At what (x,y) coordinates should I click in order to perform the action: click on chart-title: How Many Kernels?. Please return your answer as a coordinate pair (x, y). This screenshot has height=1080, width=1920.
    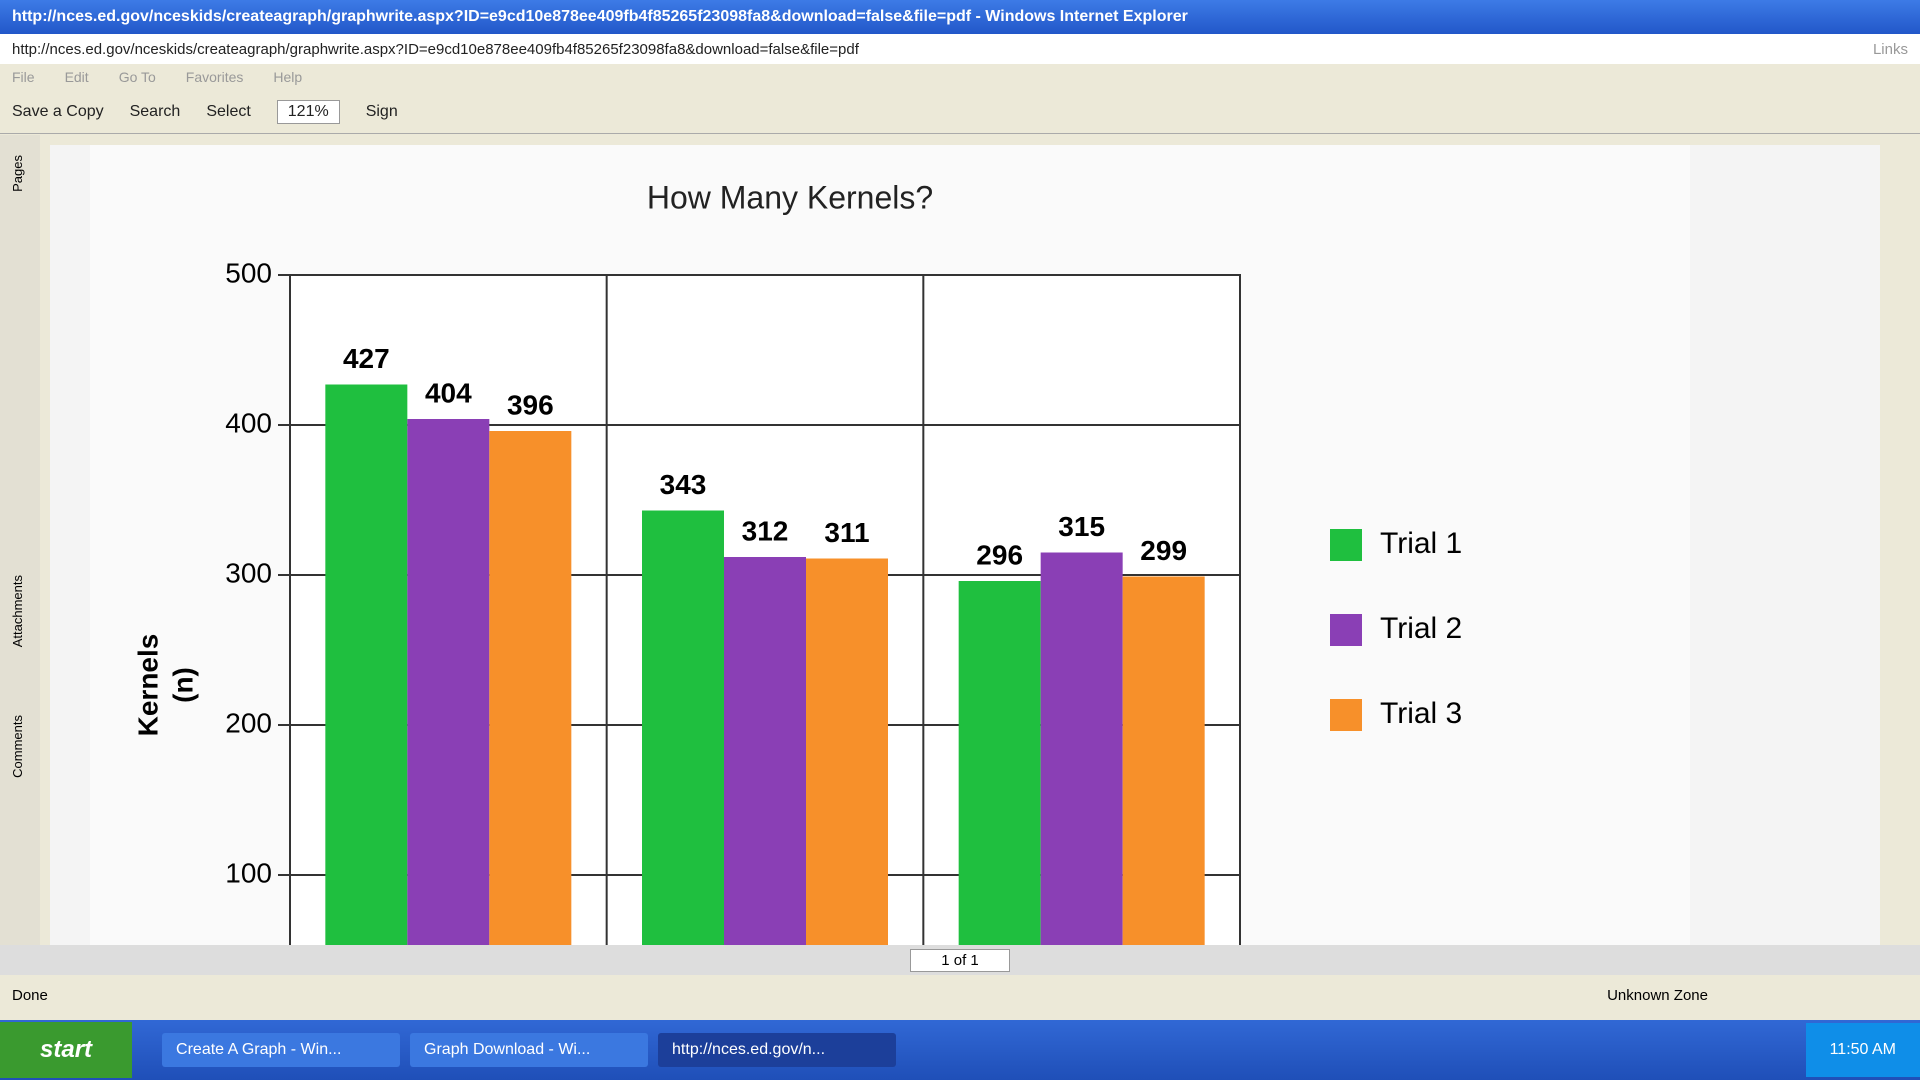
    Looking at the image, I should click on (790, 197).